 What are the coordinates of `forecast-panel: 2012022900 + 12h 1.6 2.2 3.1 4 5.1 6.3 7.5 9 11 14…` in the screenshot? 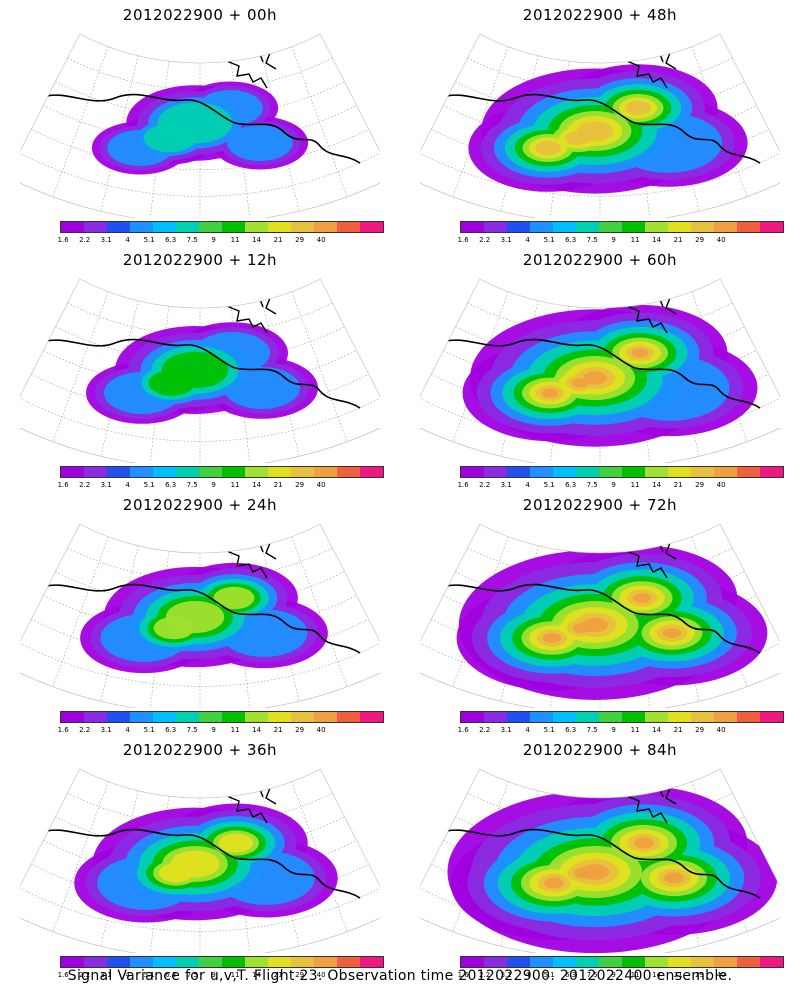 It's located at (200, 367).